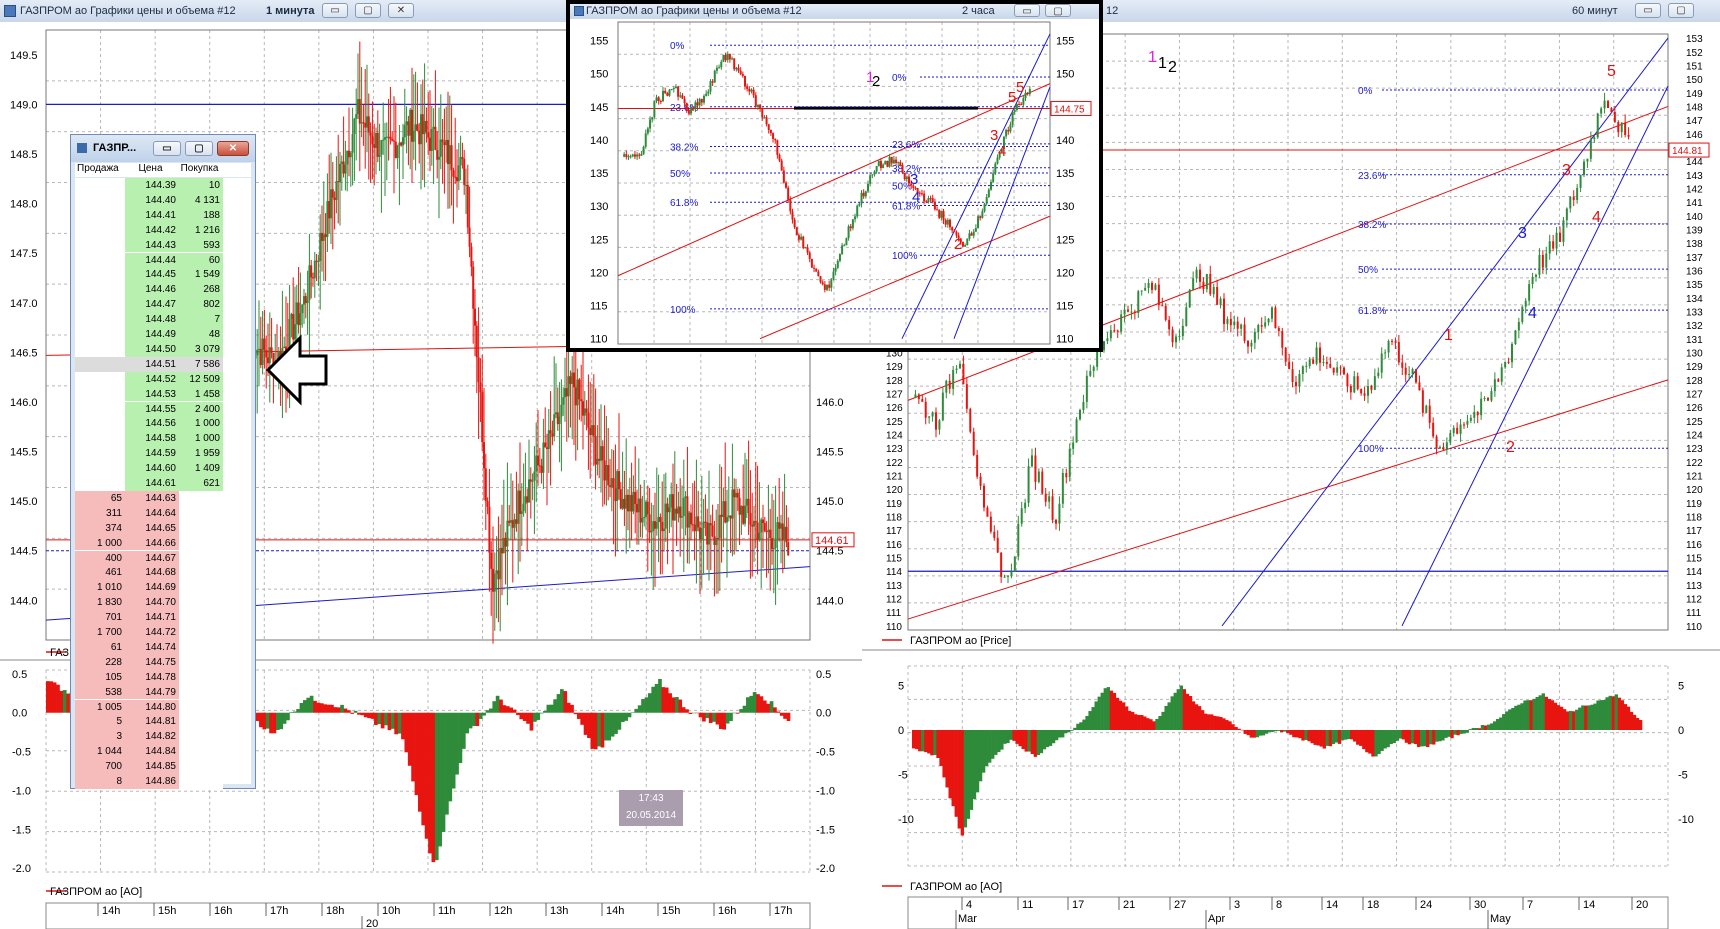 This screenshot has width=1720, height=929. I want to click on depth-ask-row: 144.53 1 458, so click(163, 394).